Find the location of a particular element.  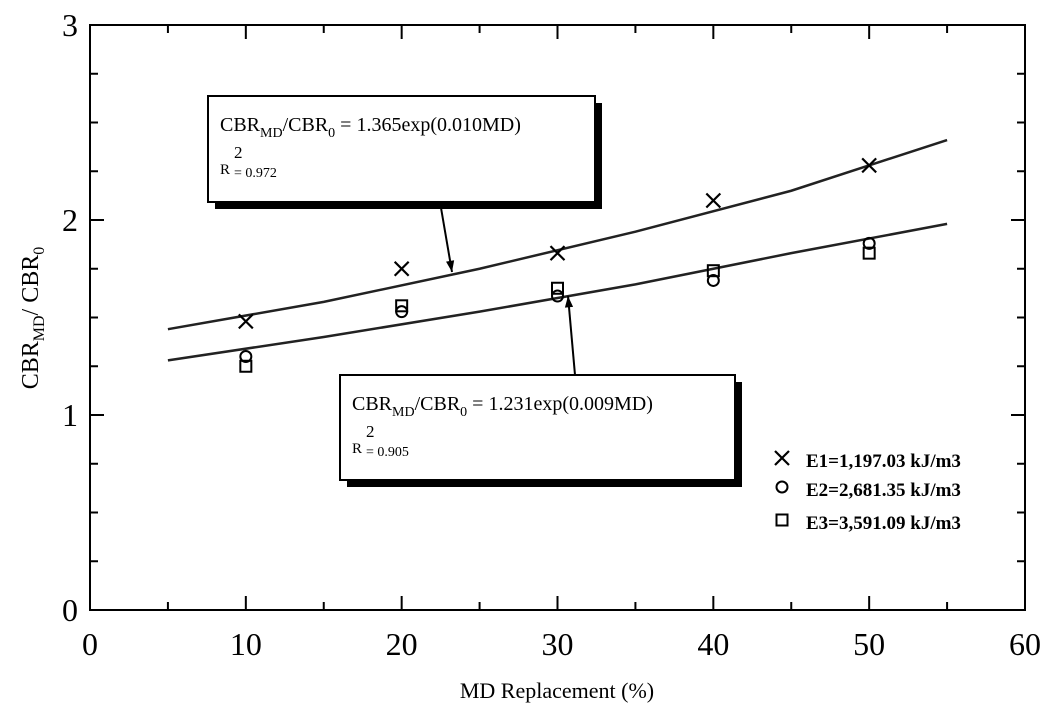

y-label-sub: 0 is located at coordinates (39, 251).